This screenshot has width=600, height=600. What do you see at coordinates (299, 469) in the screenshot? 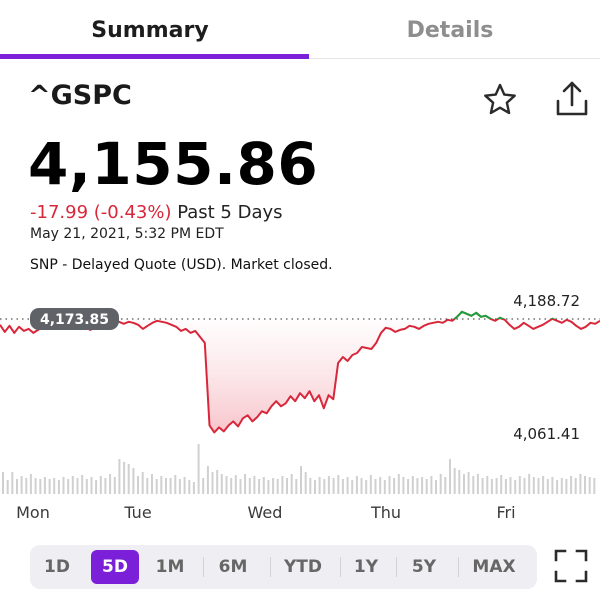
I see `volume-bars` at bounding box center [299, 469].